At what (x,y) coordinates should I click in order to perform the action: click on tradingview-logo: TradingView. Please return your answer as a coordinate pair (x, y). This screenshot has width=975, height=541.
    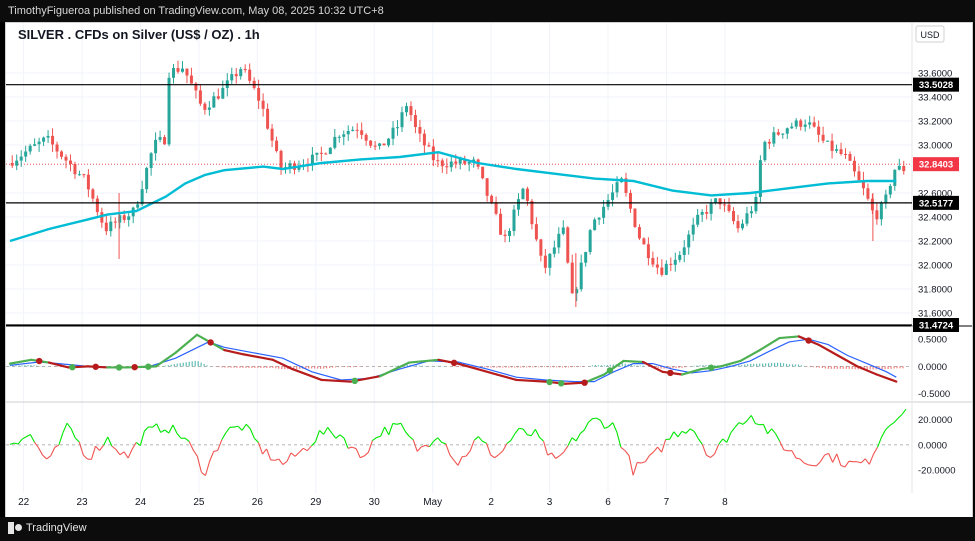
    Looking at the image, I should click on (47, 528).